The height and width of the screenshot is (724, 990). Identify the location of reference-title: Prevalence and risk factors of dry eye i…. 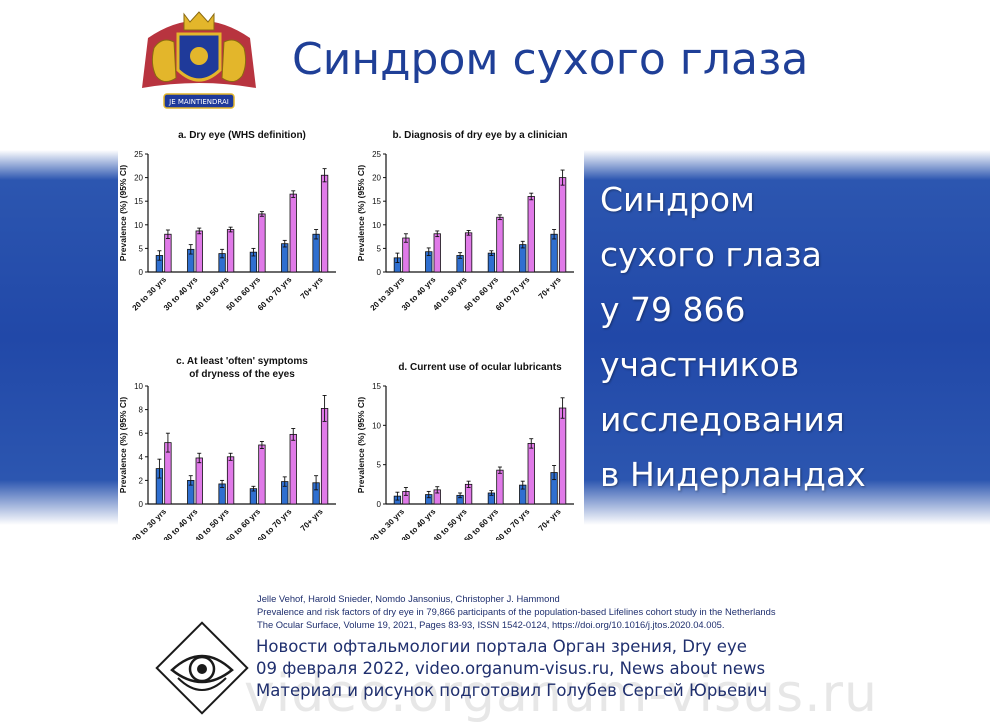
(516, 611).